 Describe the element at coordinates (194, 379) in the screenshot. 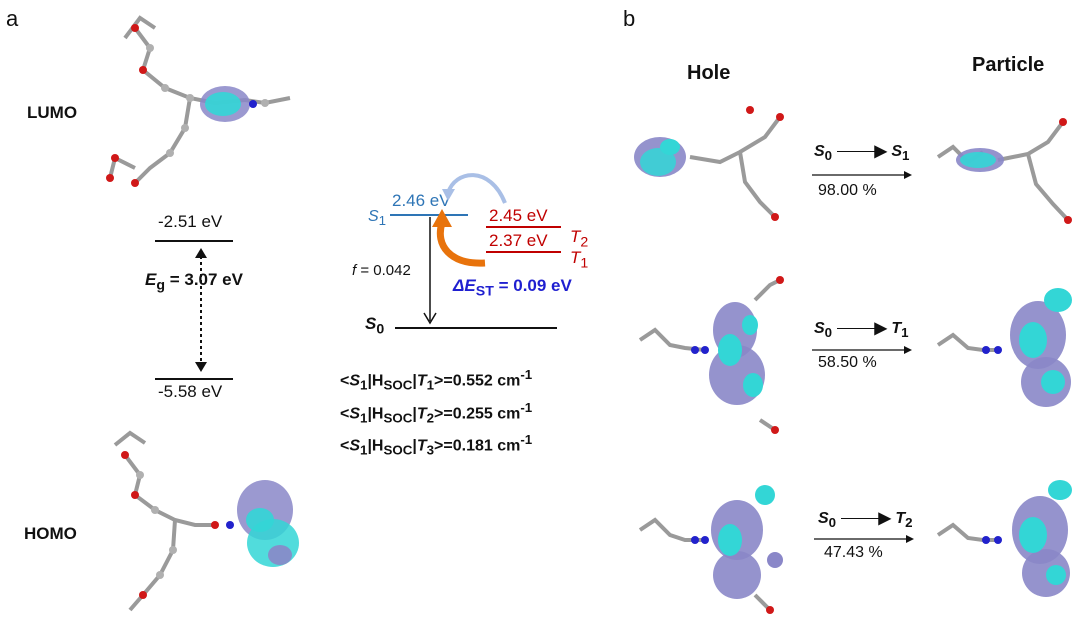

I see `homo-level-line` at that location.